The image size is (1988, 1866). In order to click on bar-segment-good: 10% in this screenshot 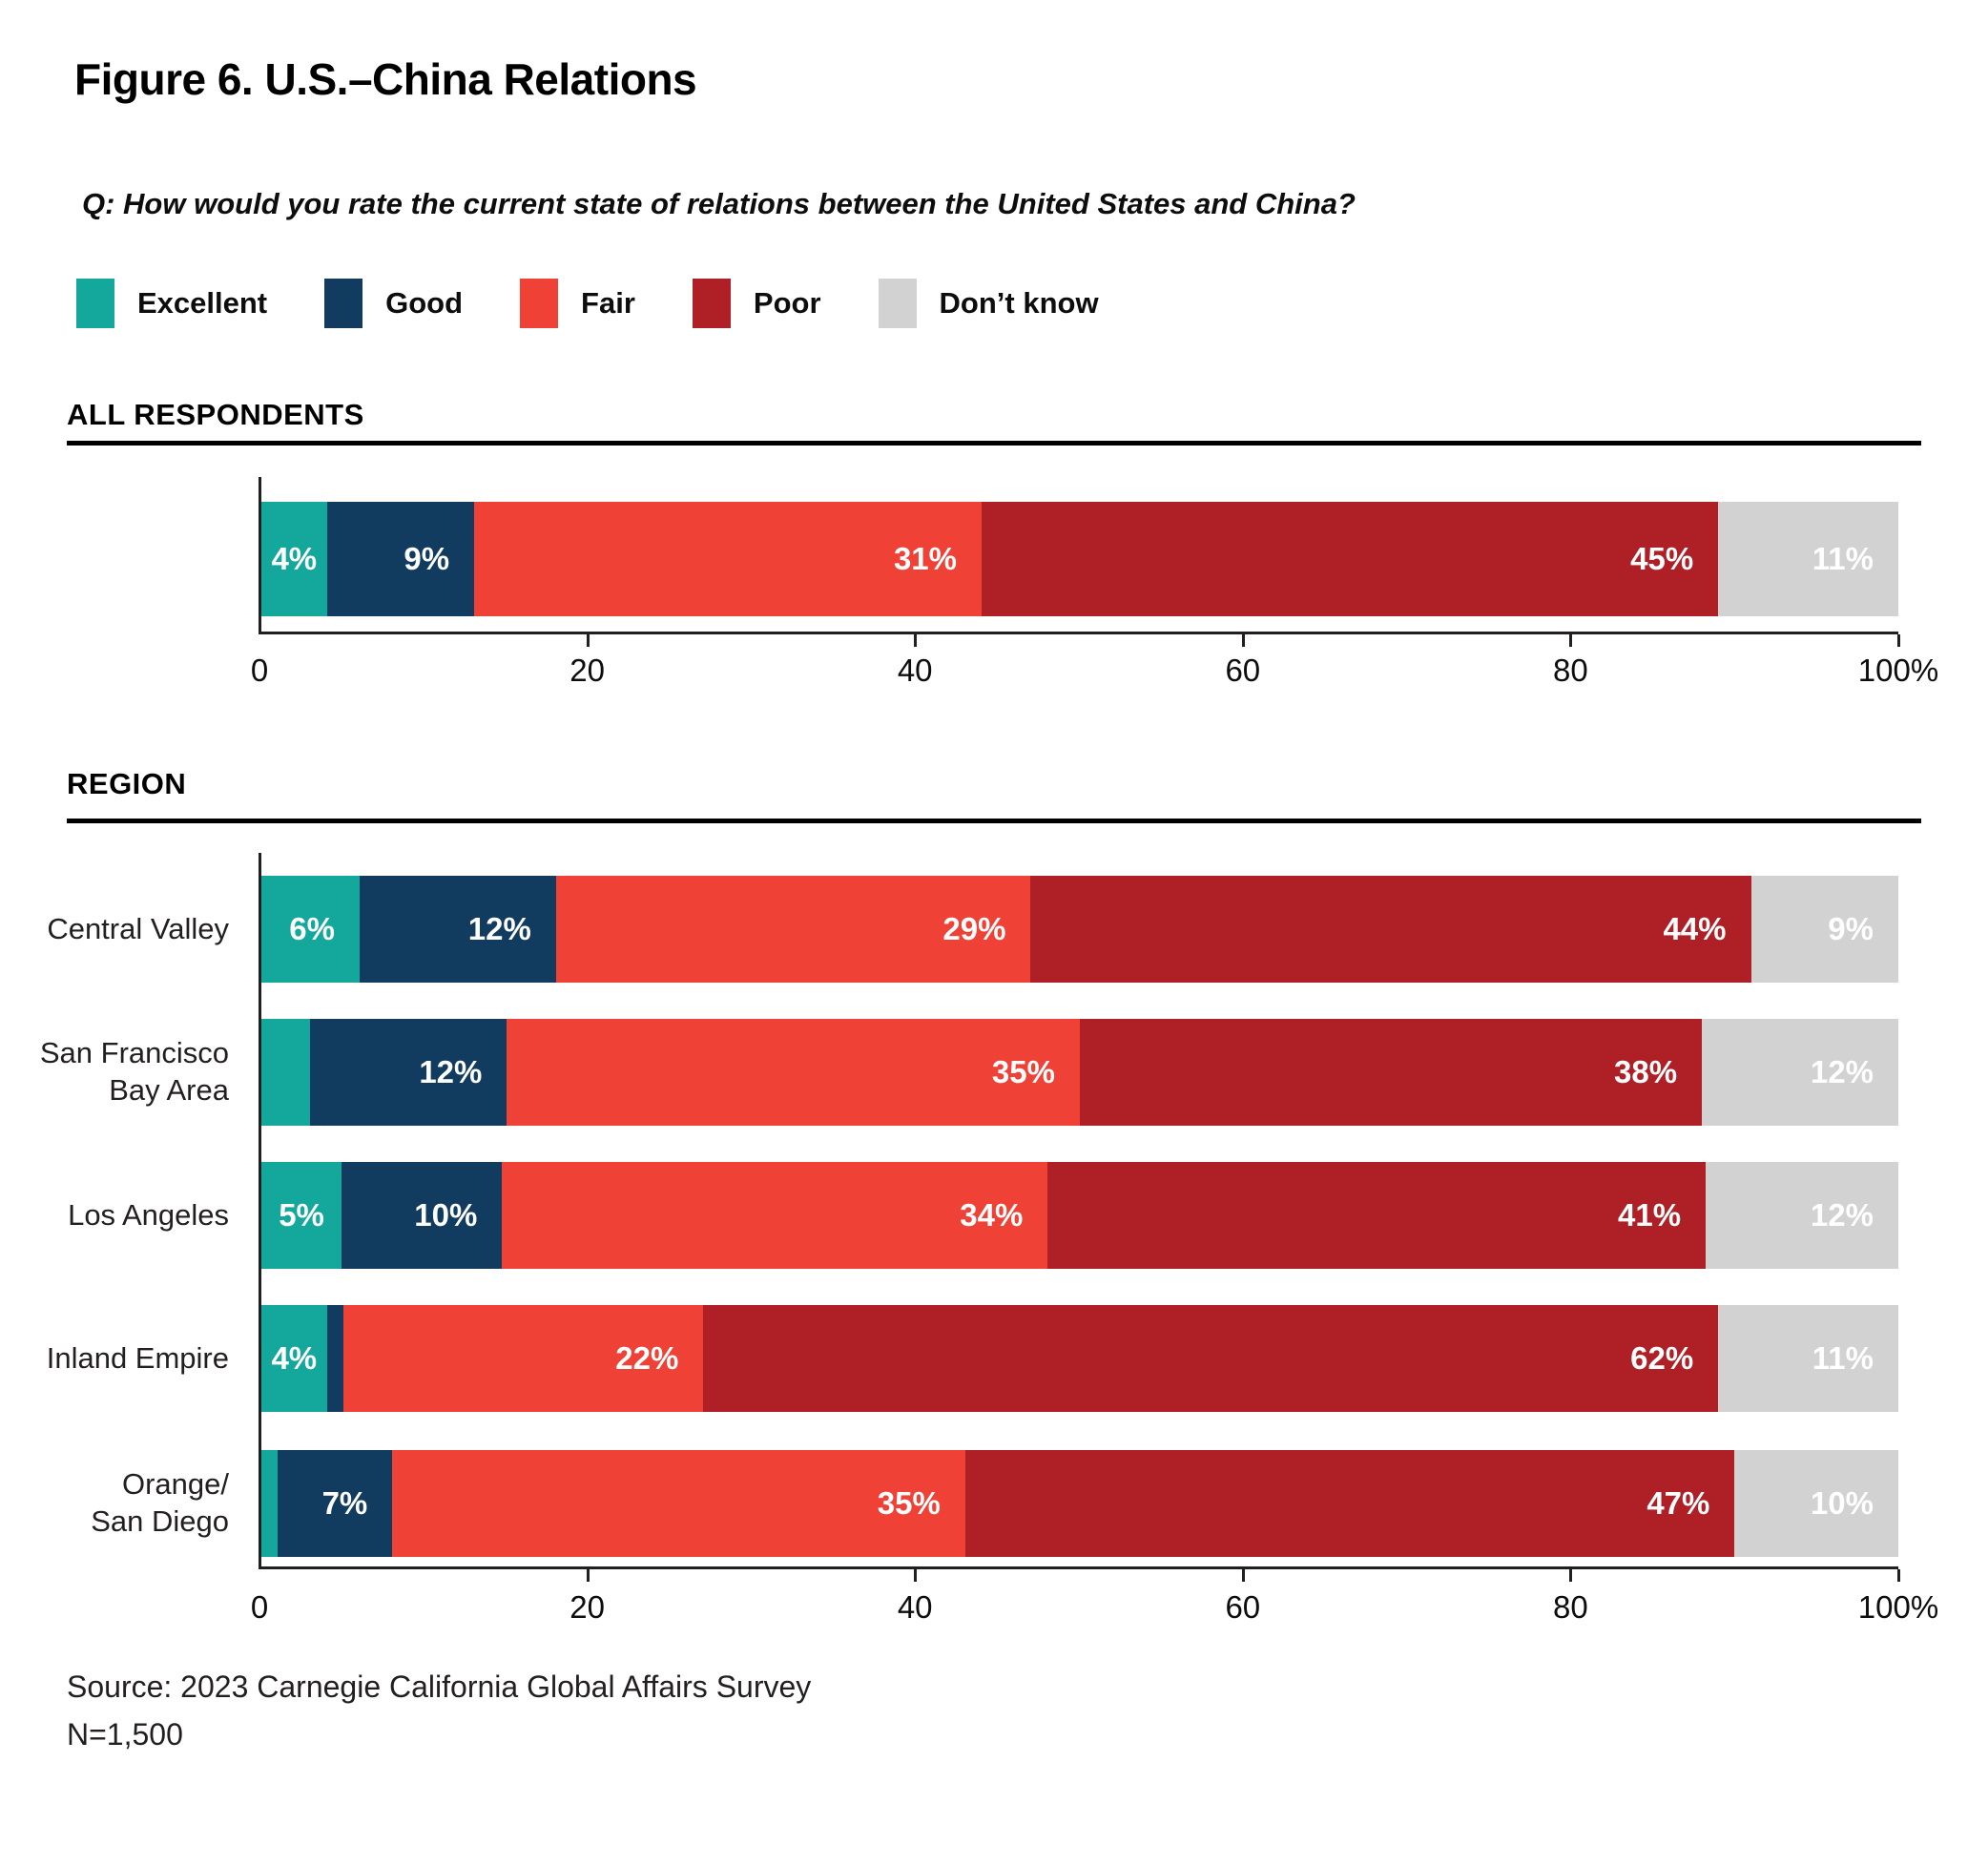, I will do `click(423, 1215)`.